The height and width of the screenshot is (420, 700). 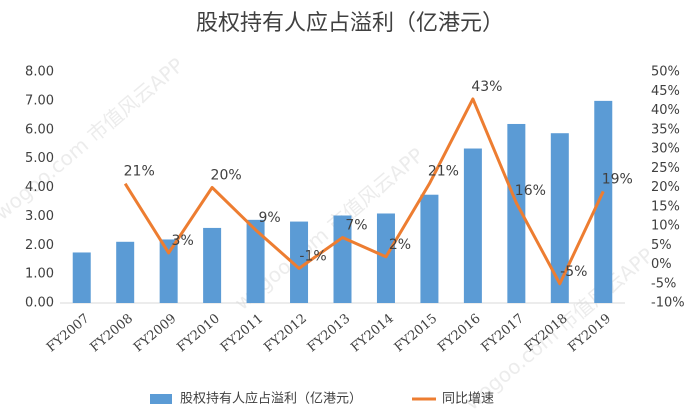 What do you see at coordinates (39, 158) in the screenshot?
I see `y-tick-label: 5.00` at bounding box center [39, 158].